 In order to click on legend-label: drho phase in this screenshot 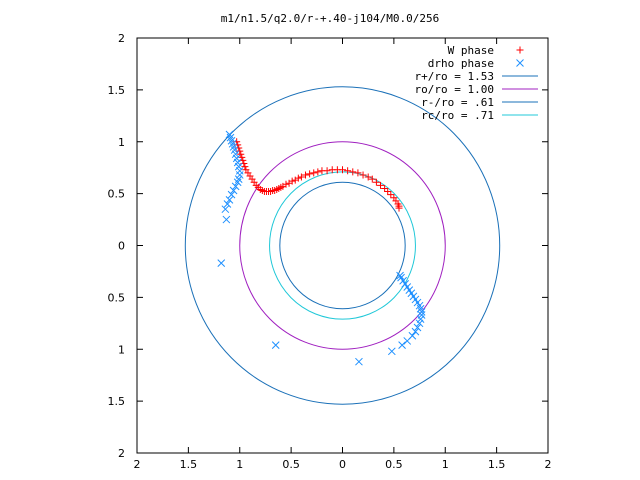, I will do `click(461, 63)`.